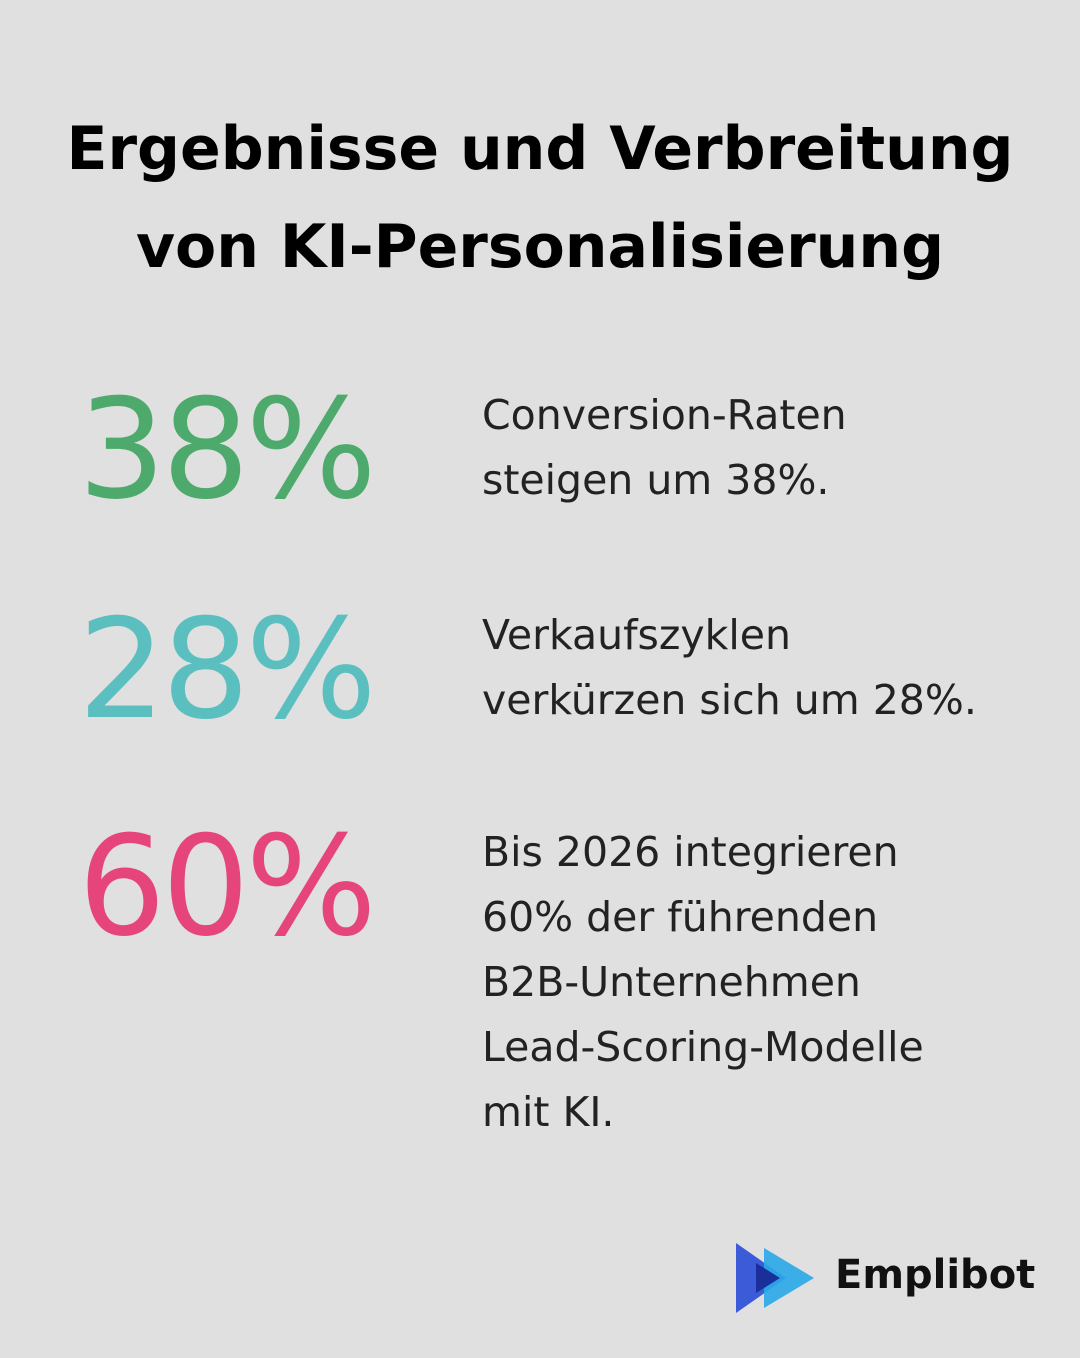 Image resolution: width=1080 pixels, height=1358 pixels. I want to click on stat-figure: 28%, so click(227, 669).